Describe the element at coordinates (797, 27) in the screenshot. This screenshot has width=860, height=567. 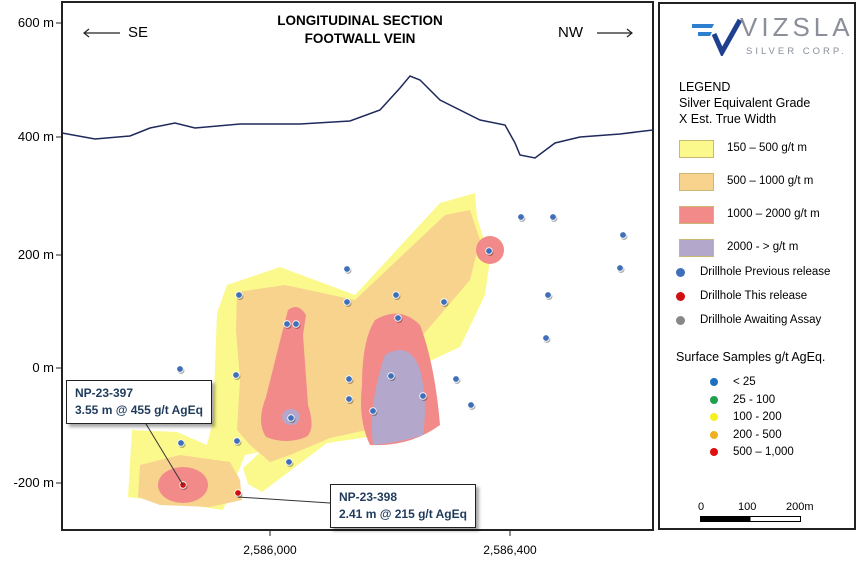
I see `logo-name: VIZSLA` at that location.